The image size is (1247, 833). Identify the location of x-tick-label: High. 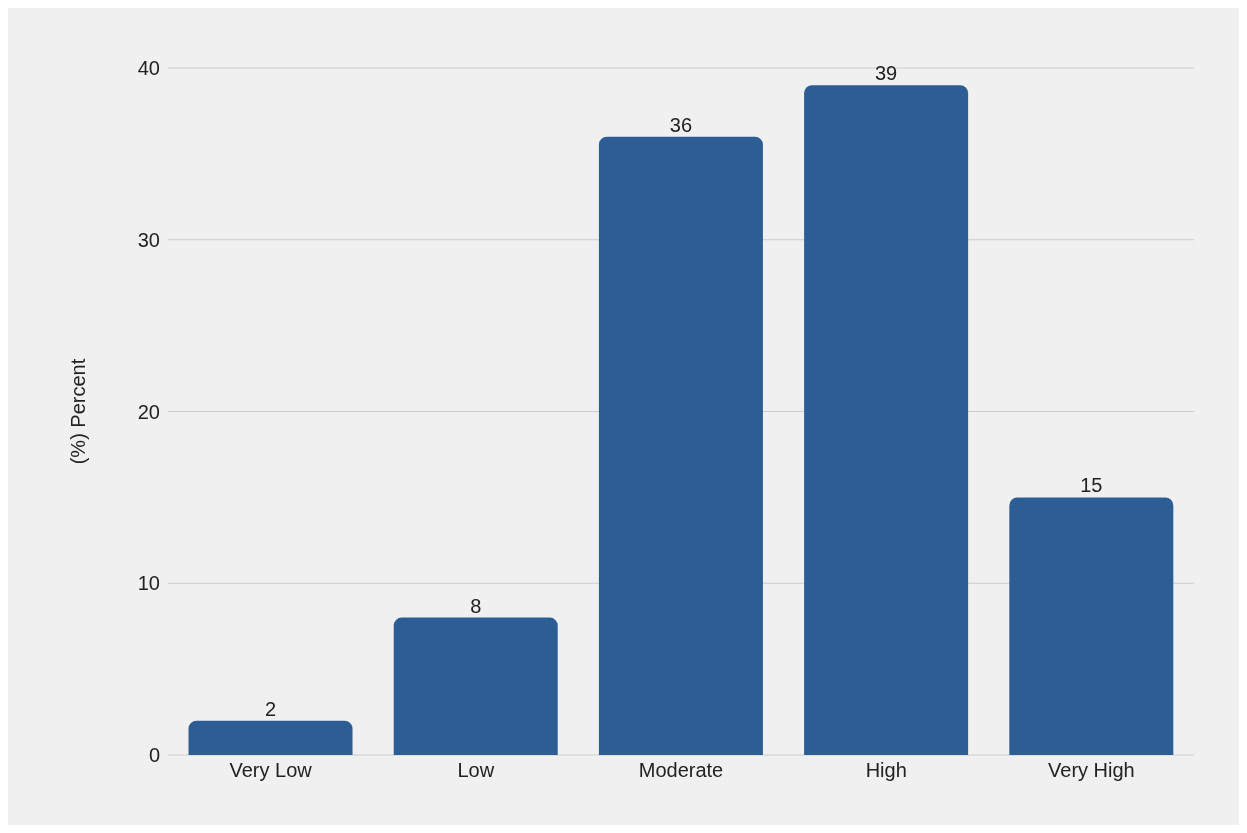
(886, 770).